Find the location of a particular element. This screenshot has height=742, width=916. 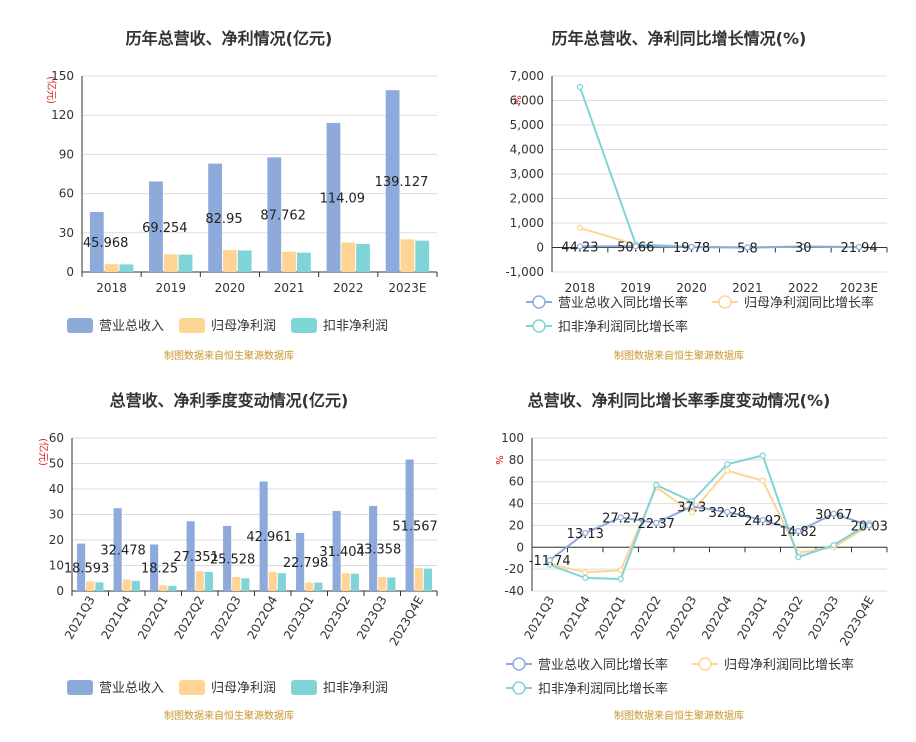

data-label: 42.961 is located at coordinates (269, 537).